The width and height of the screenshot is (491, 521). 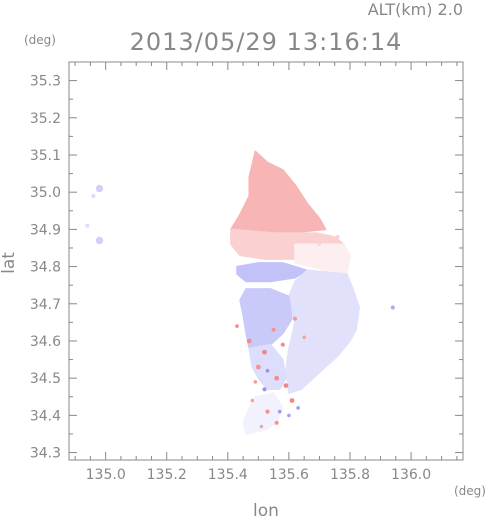 What do you see at coordinates (45, 268) in the screenshot?
I see `y-tick-label: 34.8` at bounding box center [45, 268].